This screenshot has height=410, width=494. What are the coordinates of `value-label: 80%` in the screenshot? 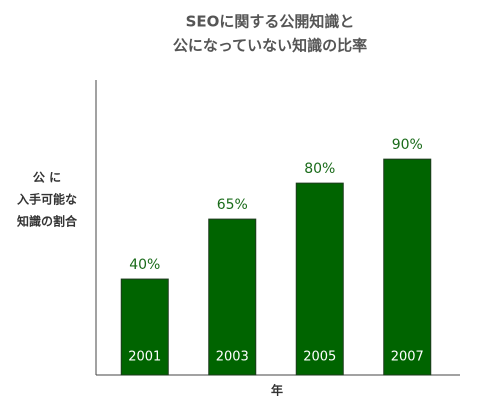 It's located at (319, 169).